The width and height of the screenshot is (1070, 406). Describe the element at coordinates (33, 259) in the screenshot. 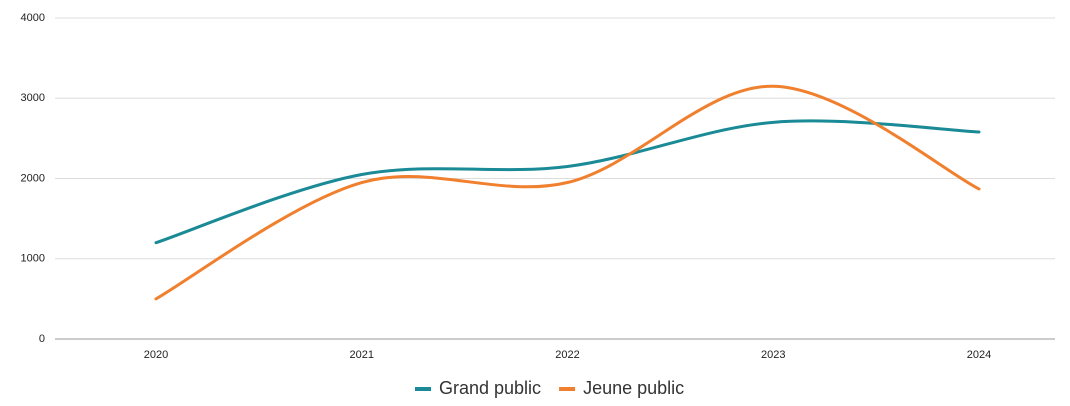

I see `y-tick-label: 1000` at that location.